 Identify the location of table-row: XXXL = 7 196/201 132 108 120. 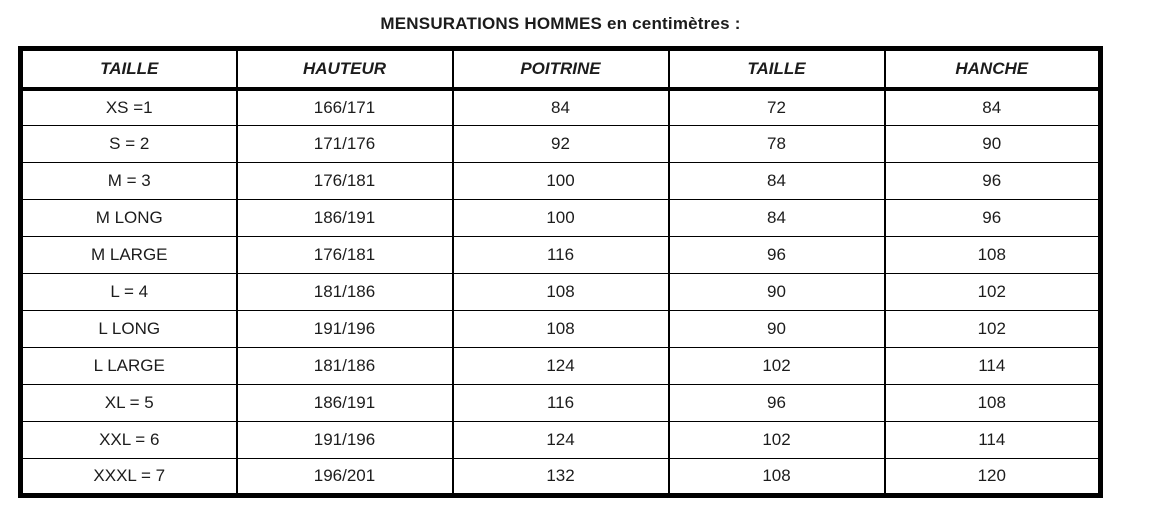
(560, 477).